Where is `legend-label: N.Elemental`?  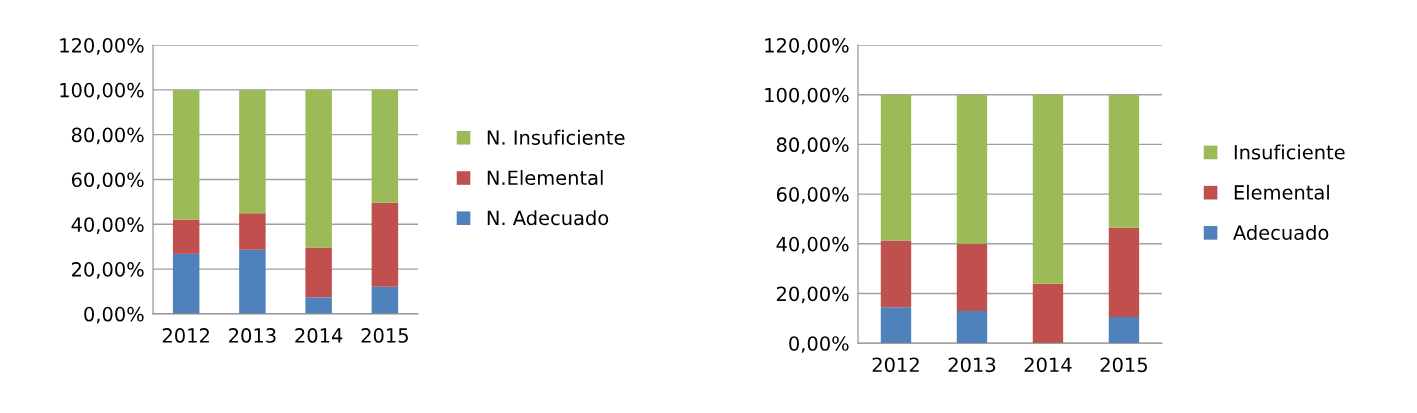
legend-label: N.Elemental is located at coordinates (545, 178).